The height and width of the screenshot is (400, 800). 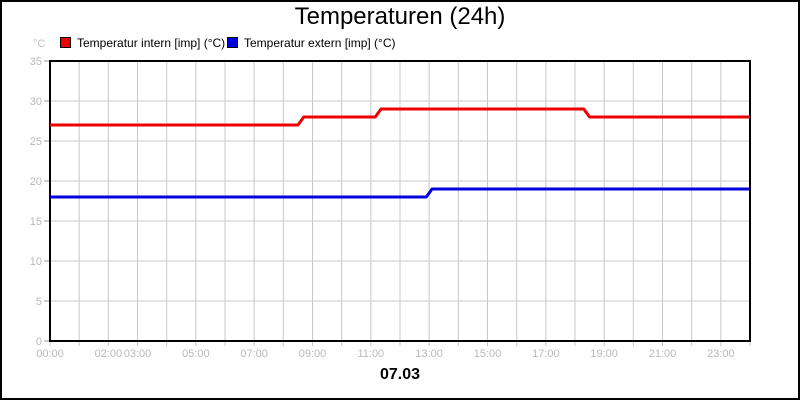 What do you see at coordinates (546, 354) in the screenshot?
I see `x-tick-label: 17:00` at bounding box center [546, 354].